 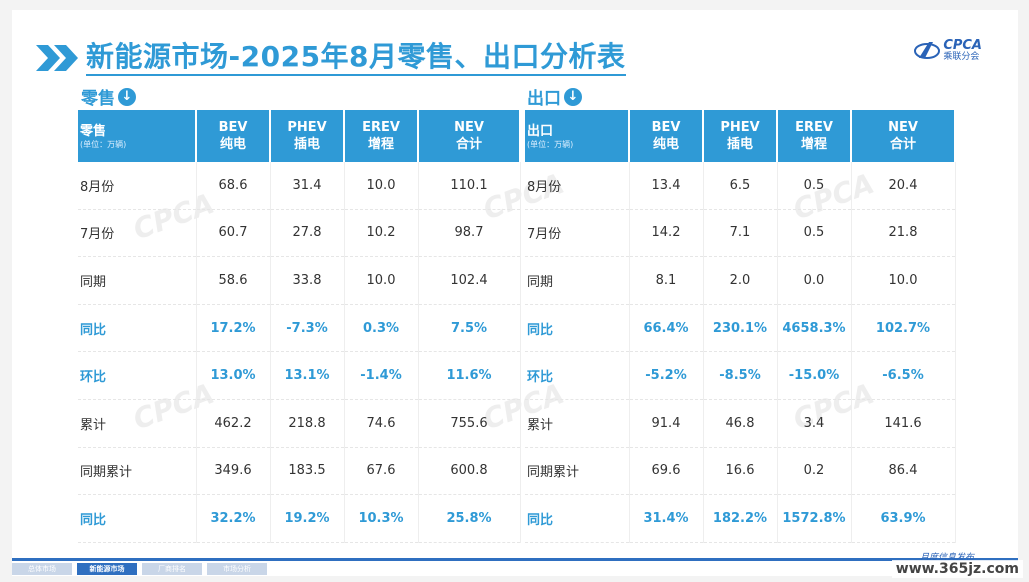 What do you see at coordinates (172, 569) in the screenshot?
I see `footer-tab: 厂商排名` at bounding box center [172, 569].